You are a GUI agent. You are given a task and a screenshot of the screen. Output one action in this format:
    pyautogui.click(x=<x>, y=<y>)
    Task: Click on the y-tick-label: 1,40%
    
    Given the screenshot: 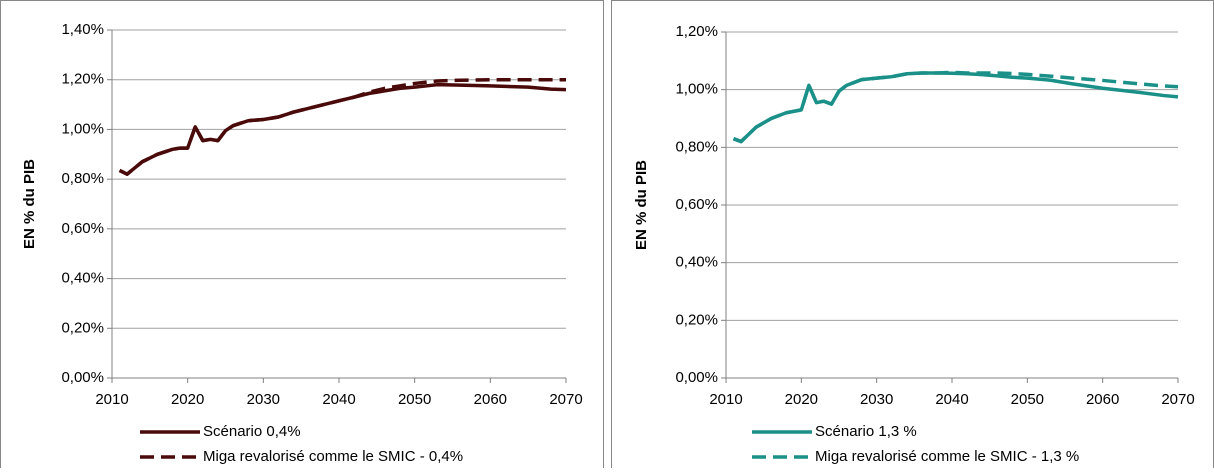 What is the action you would take?
    pyautogui.click(x=82, y=29)
    